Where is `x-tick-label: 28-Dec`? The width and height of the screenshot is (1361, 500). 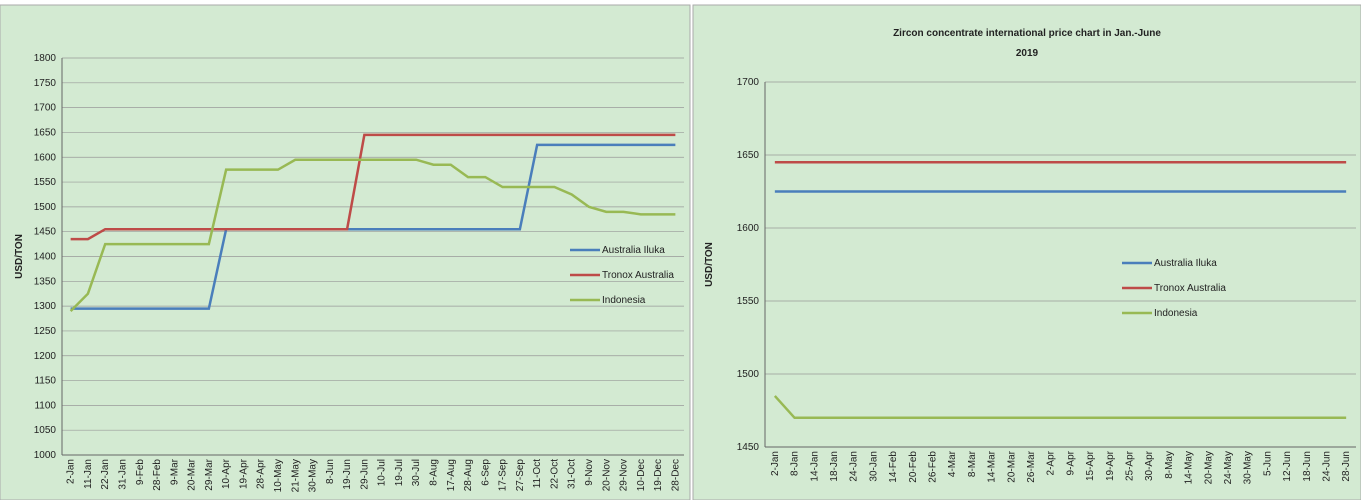
x-tick-label: 28-Dec is located at coordinates (675, 475).